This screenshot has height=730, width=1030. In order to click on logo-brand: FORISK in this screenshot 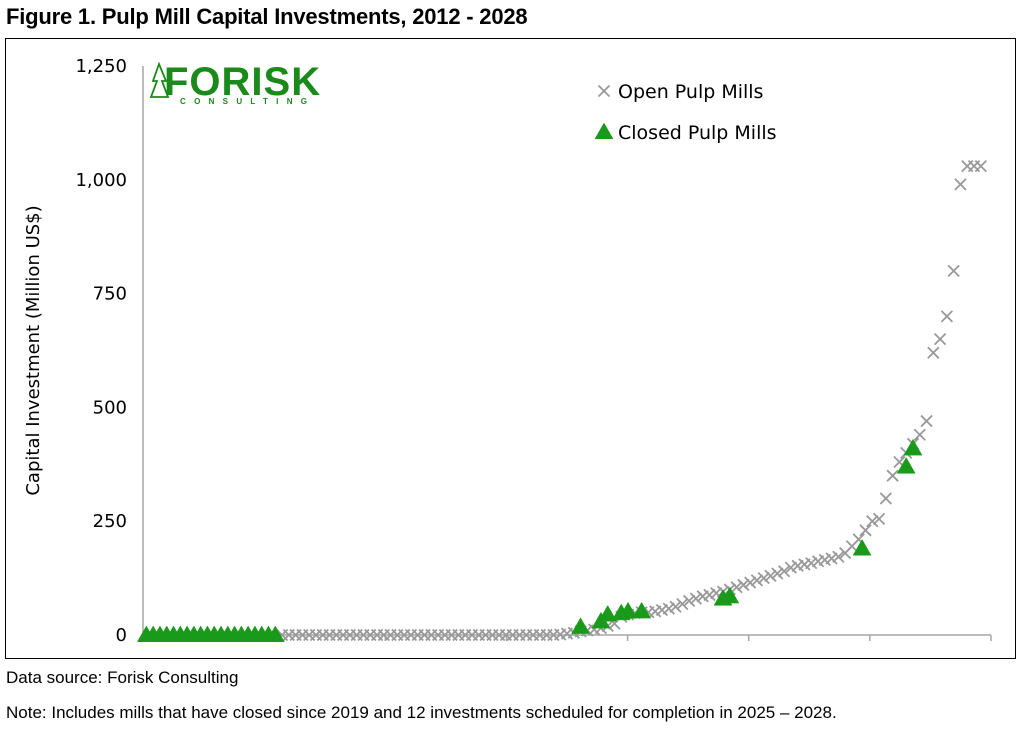, I will do `click(242, 82)`.